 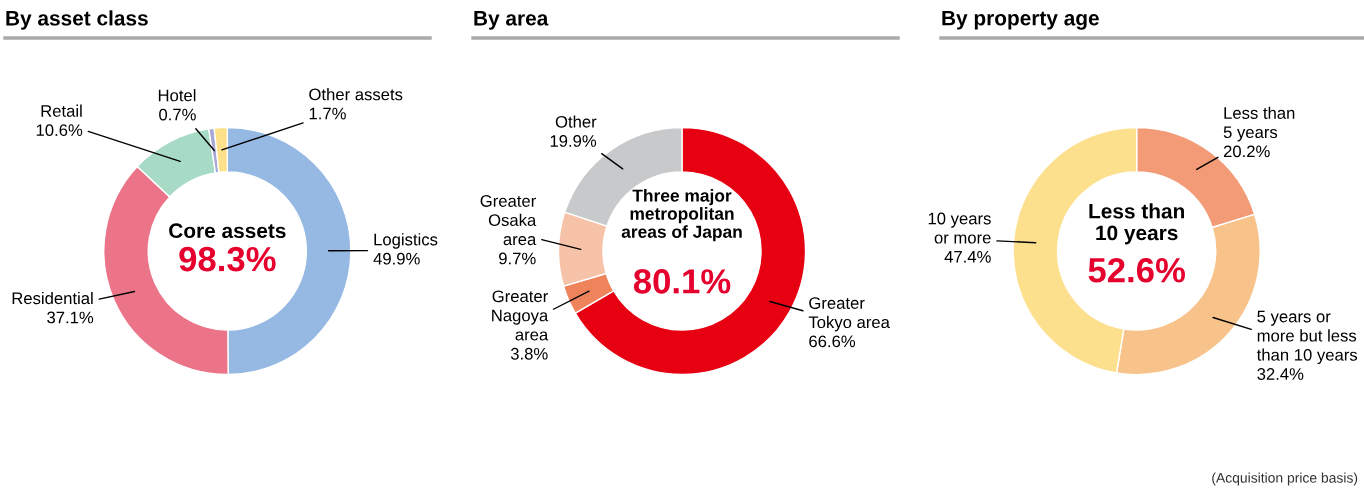 What do you see at coordinates (1259, 124) in the screenshot?
I see `slice-label: Less than 5 years` at bounding box center [1259, 124].